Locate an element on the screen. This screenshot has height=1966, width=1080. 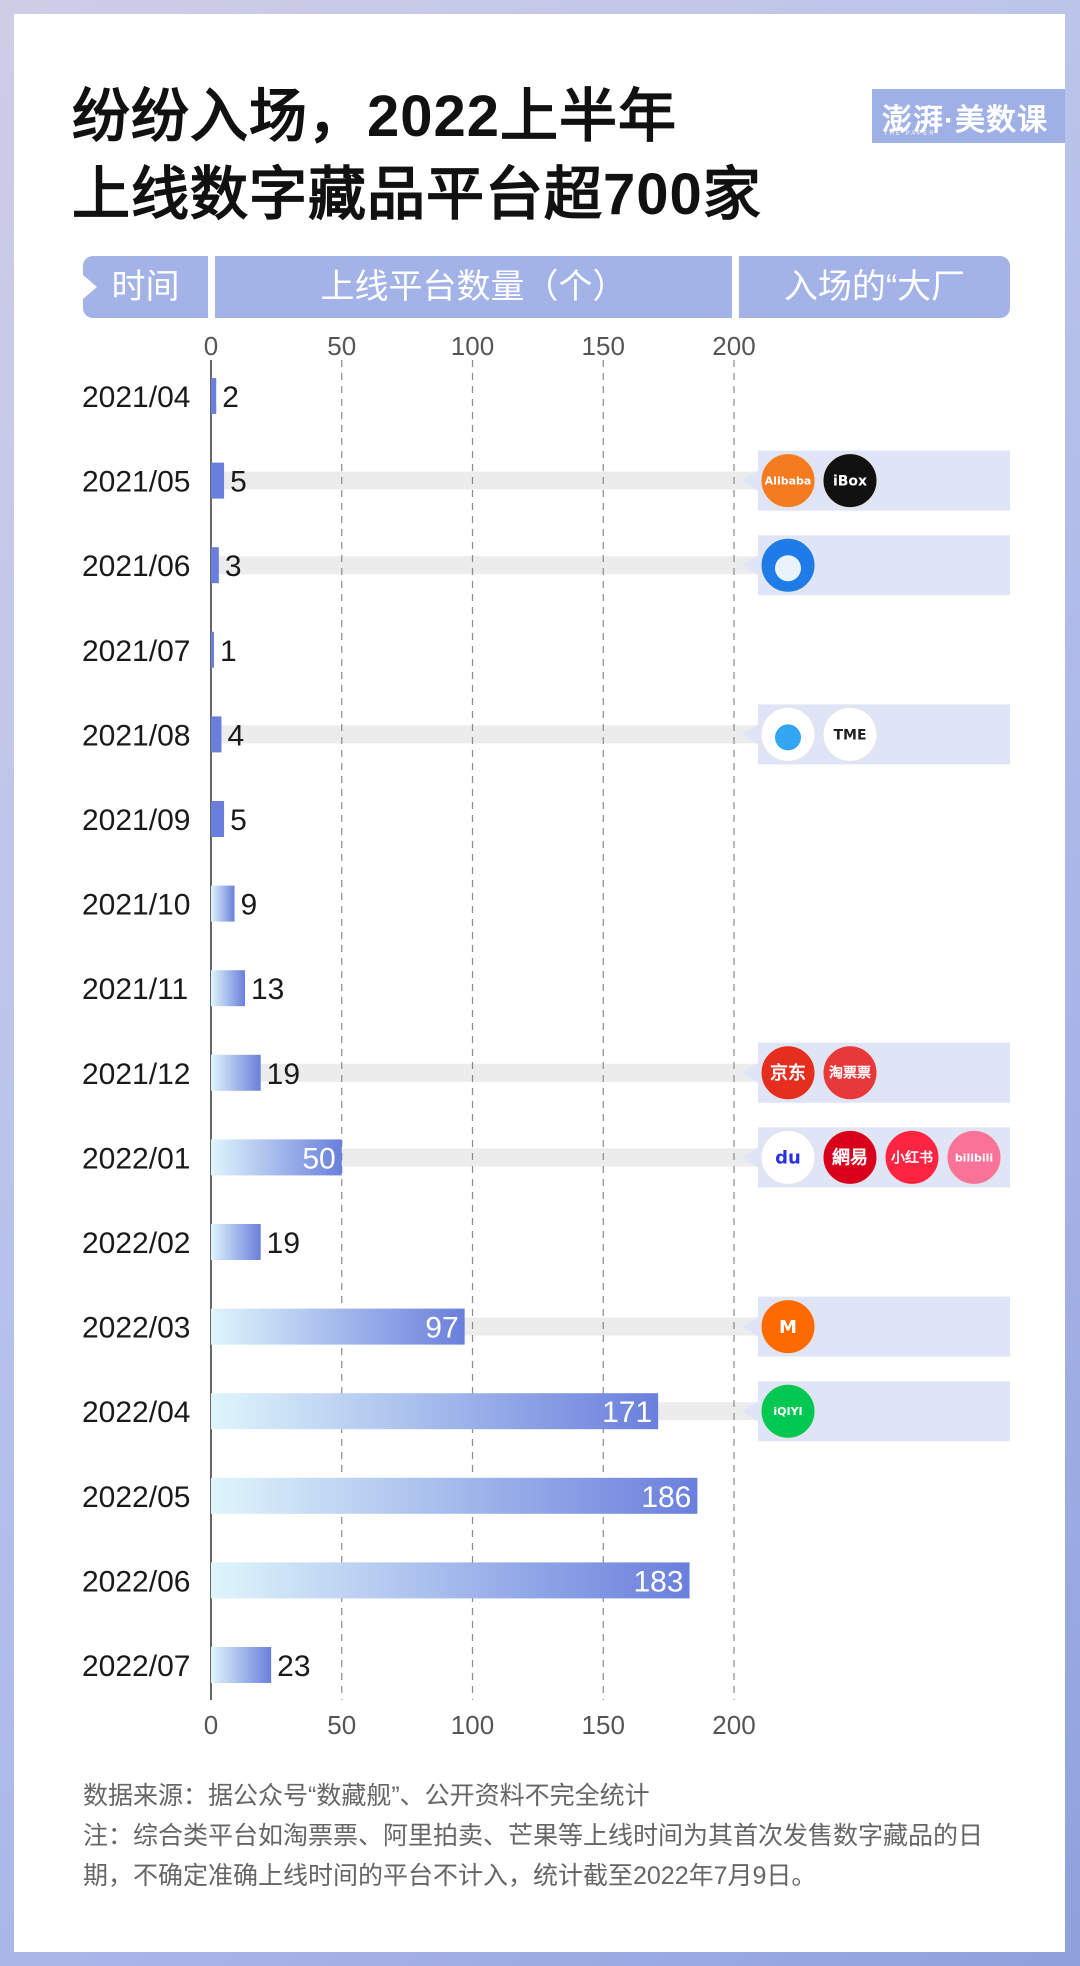
category-label: 2022/04 is located at coordinates (136, 1412).